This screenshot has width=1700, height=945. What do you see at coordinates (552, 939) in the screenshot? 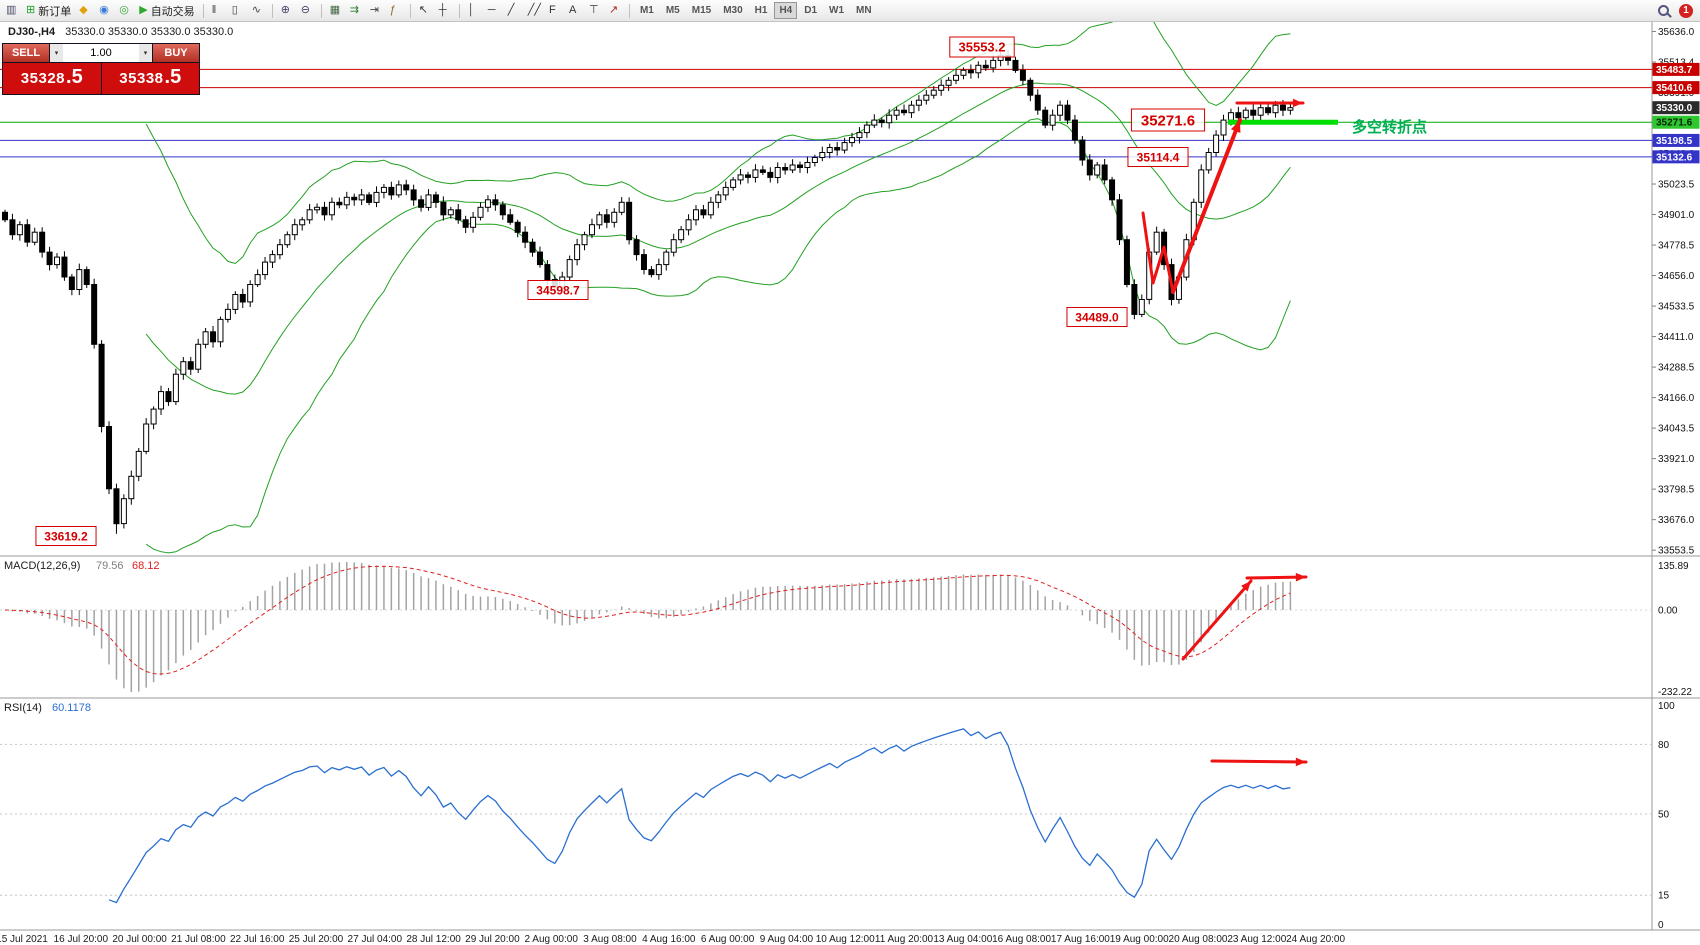
I see `svg-text: 2 Aug 00:00` at bounding box center [552, 939].